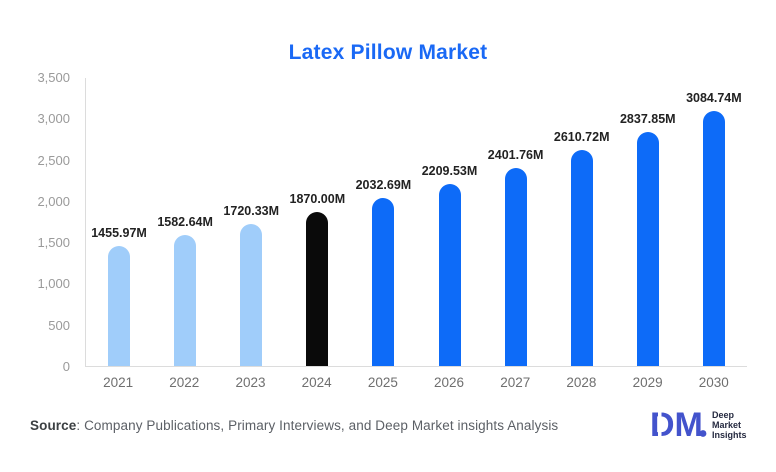 The width and height of the screenshot is (776, 472). Describe the element at coordinates (581, 258) in the screenshot. I see `bar-2028` at that location.